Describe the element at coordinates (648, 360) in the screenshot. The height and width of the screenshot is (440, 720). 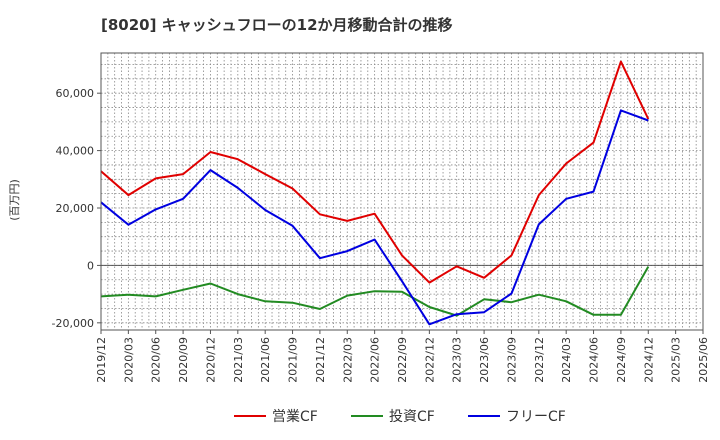
I see `x-tick-label: 2024/12` at that location.